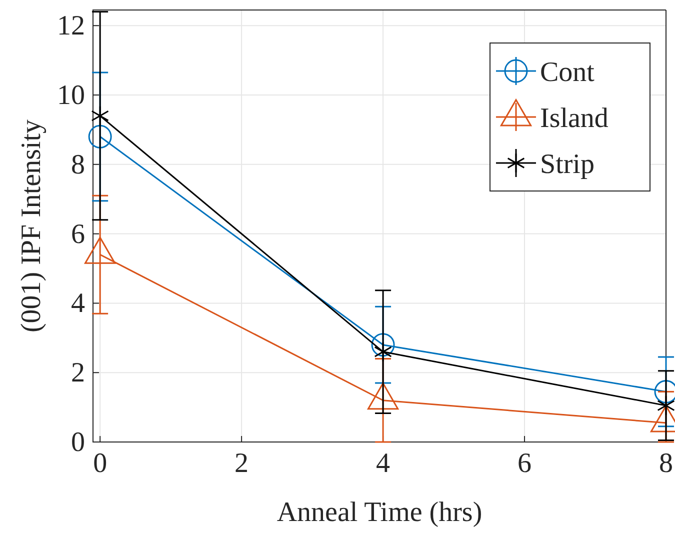 This screenshot has height=533, width=675. I want to click on x-tick-label: 0, so click(100, 463).